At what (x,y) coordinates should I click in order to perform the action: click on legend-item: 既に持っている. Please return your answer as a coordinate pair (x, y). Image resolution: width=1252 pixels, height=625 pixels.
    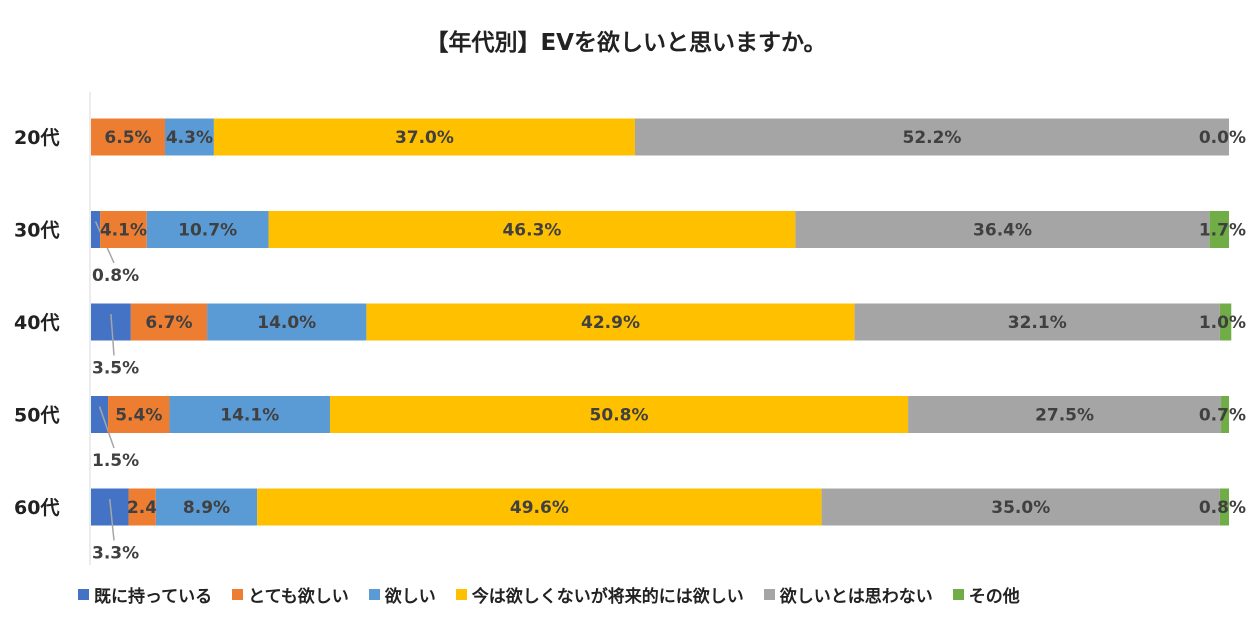
    Looking at the image, I should click on (145, 594).